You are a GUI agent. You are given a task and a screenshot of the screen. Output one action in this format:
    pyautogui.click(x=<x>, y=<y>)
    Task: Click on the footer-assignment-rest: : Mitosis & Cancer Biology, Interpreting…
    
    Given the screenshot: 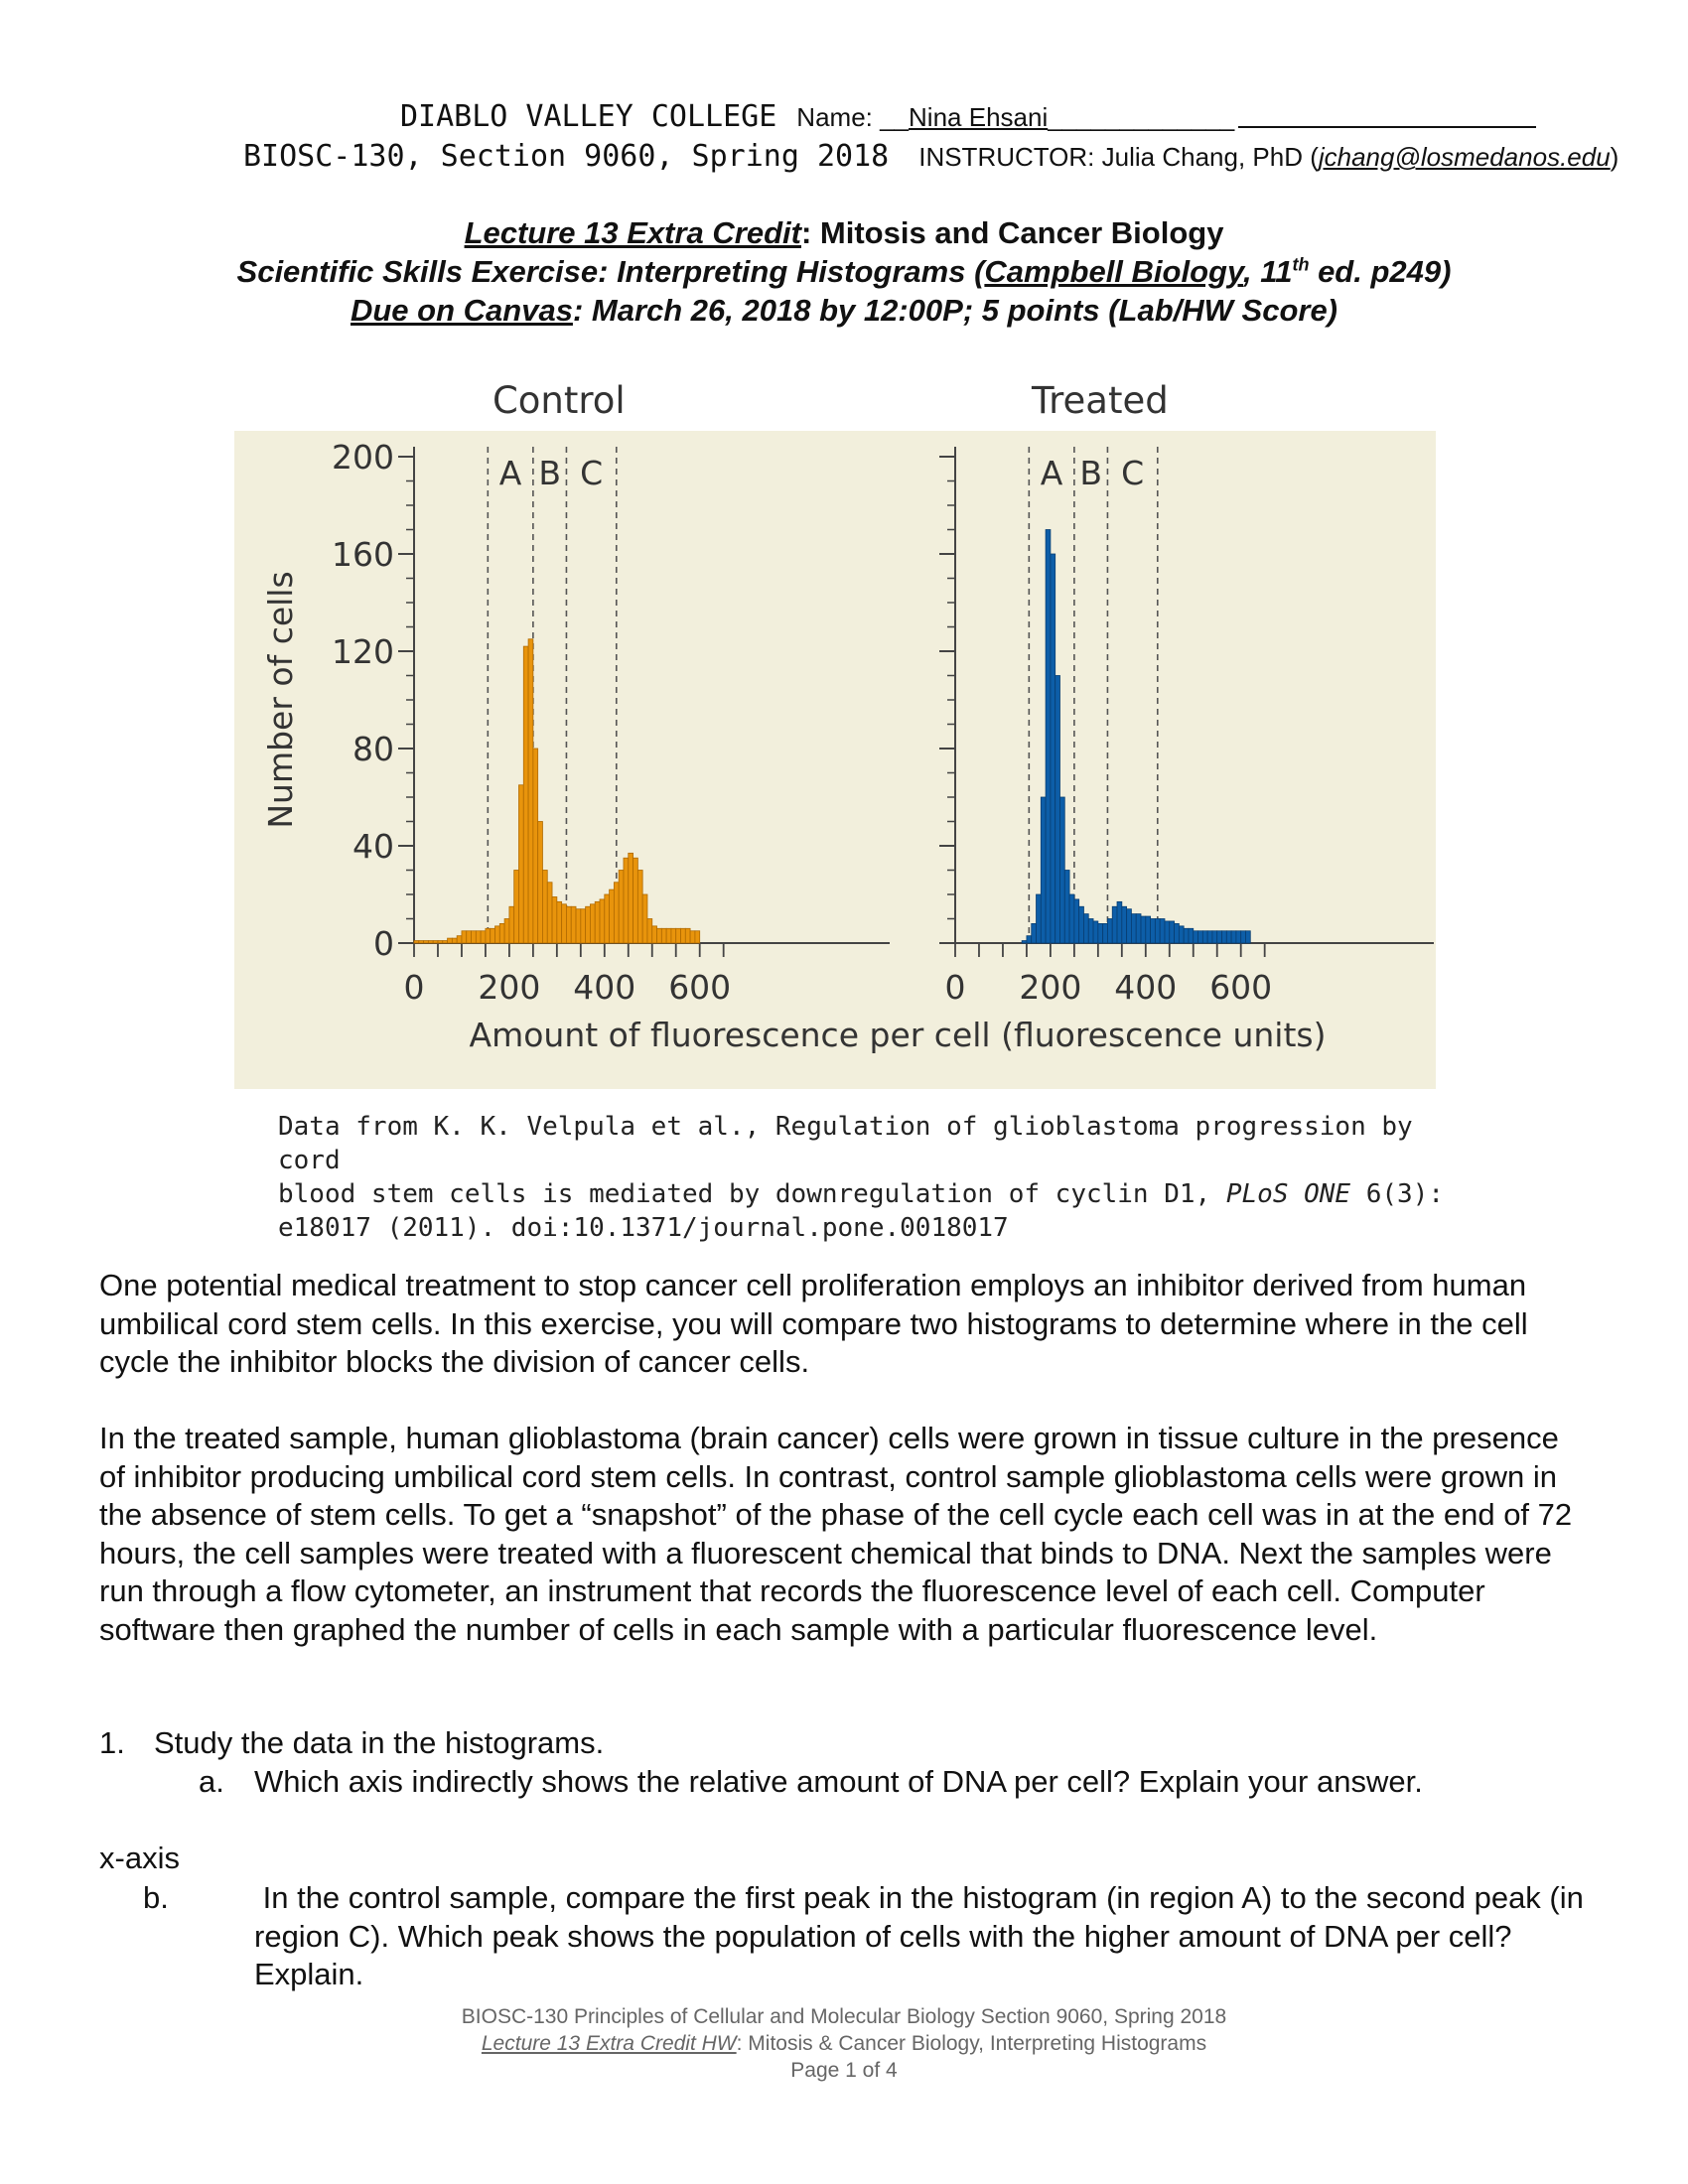 What is the action you would take?
    pyautogui.click(x=971, y=2043)
    